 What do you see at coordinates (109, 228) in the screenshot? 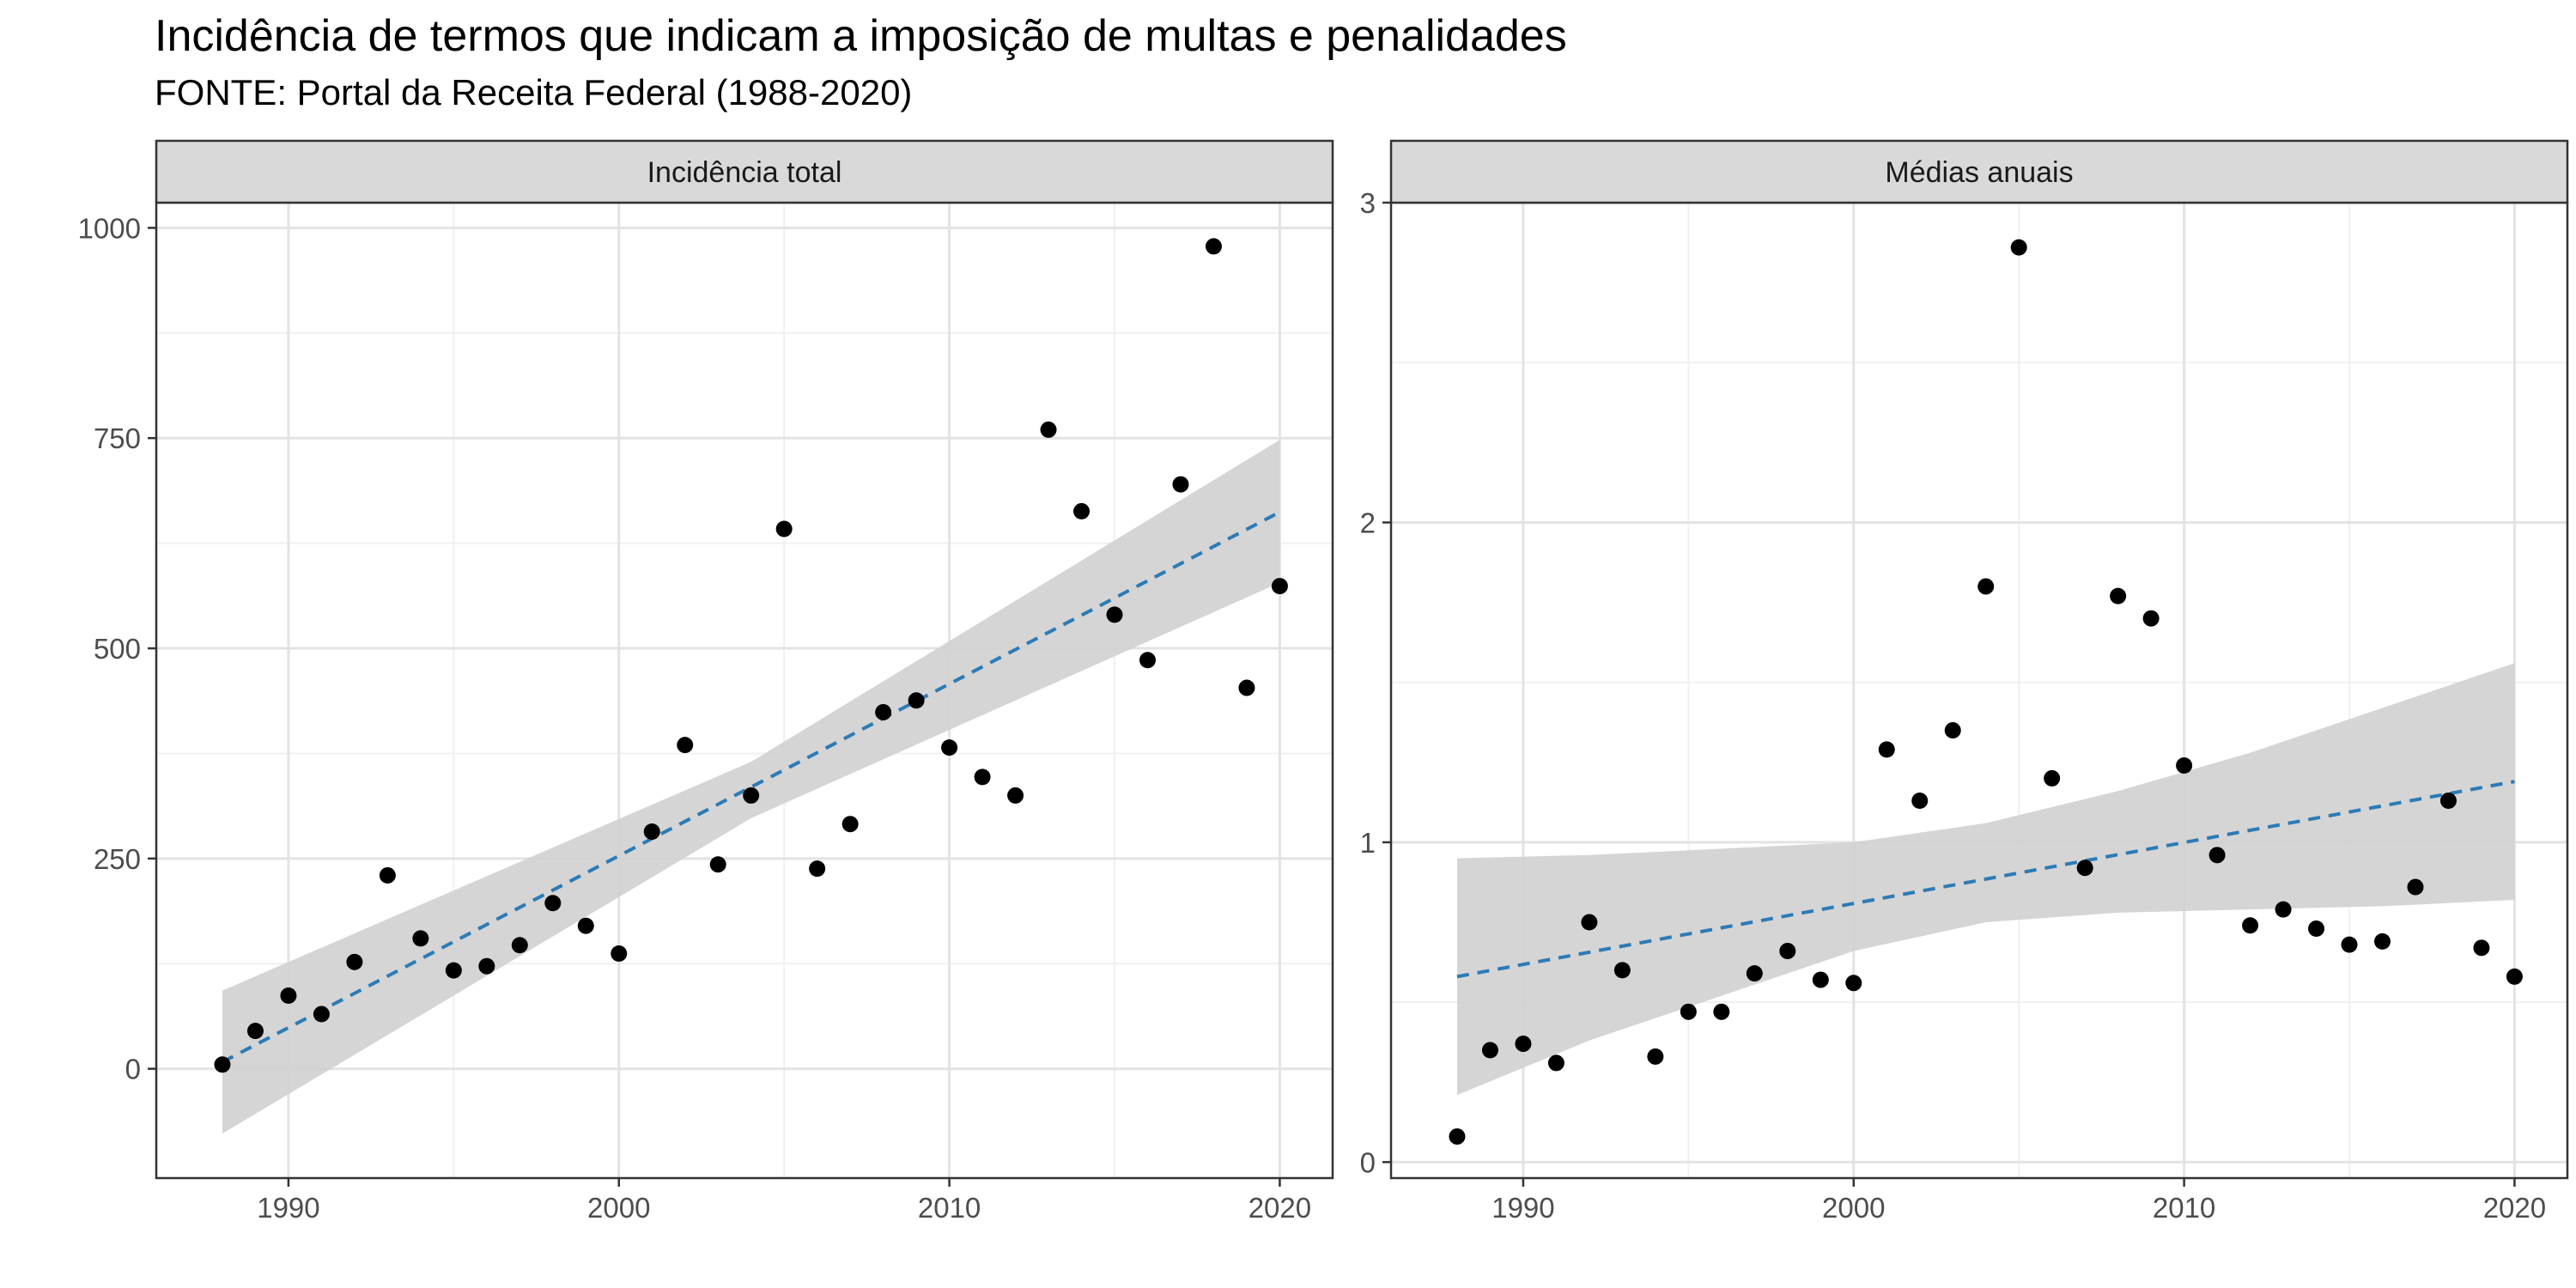
I see `y-tick-label: 1000` at bounding box center [109, 228].